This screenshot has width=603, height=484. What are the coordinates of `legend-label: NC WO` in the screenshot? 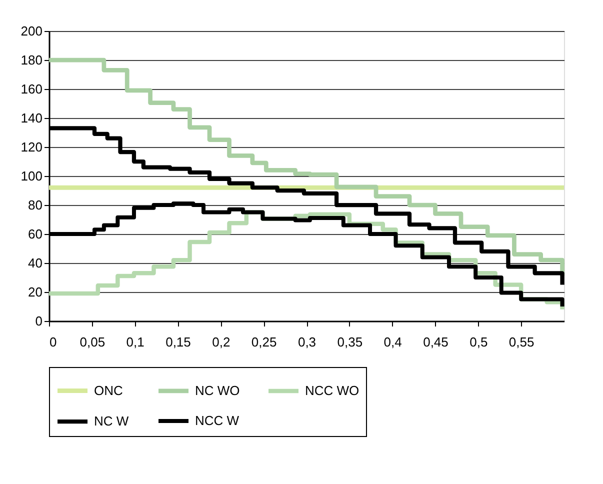 It's located at (217, 390).